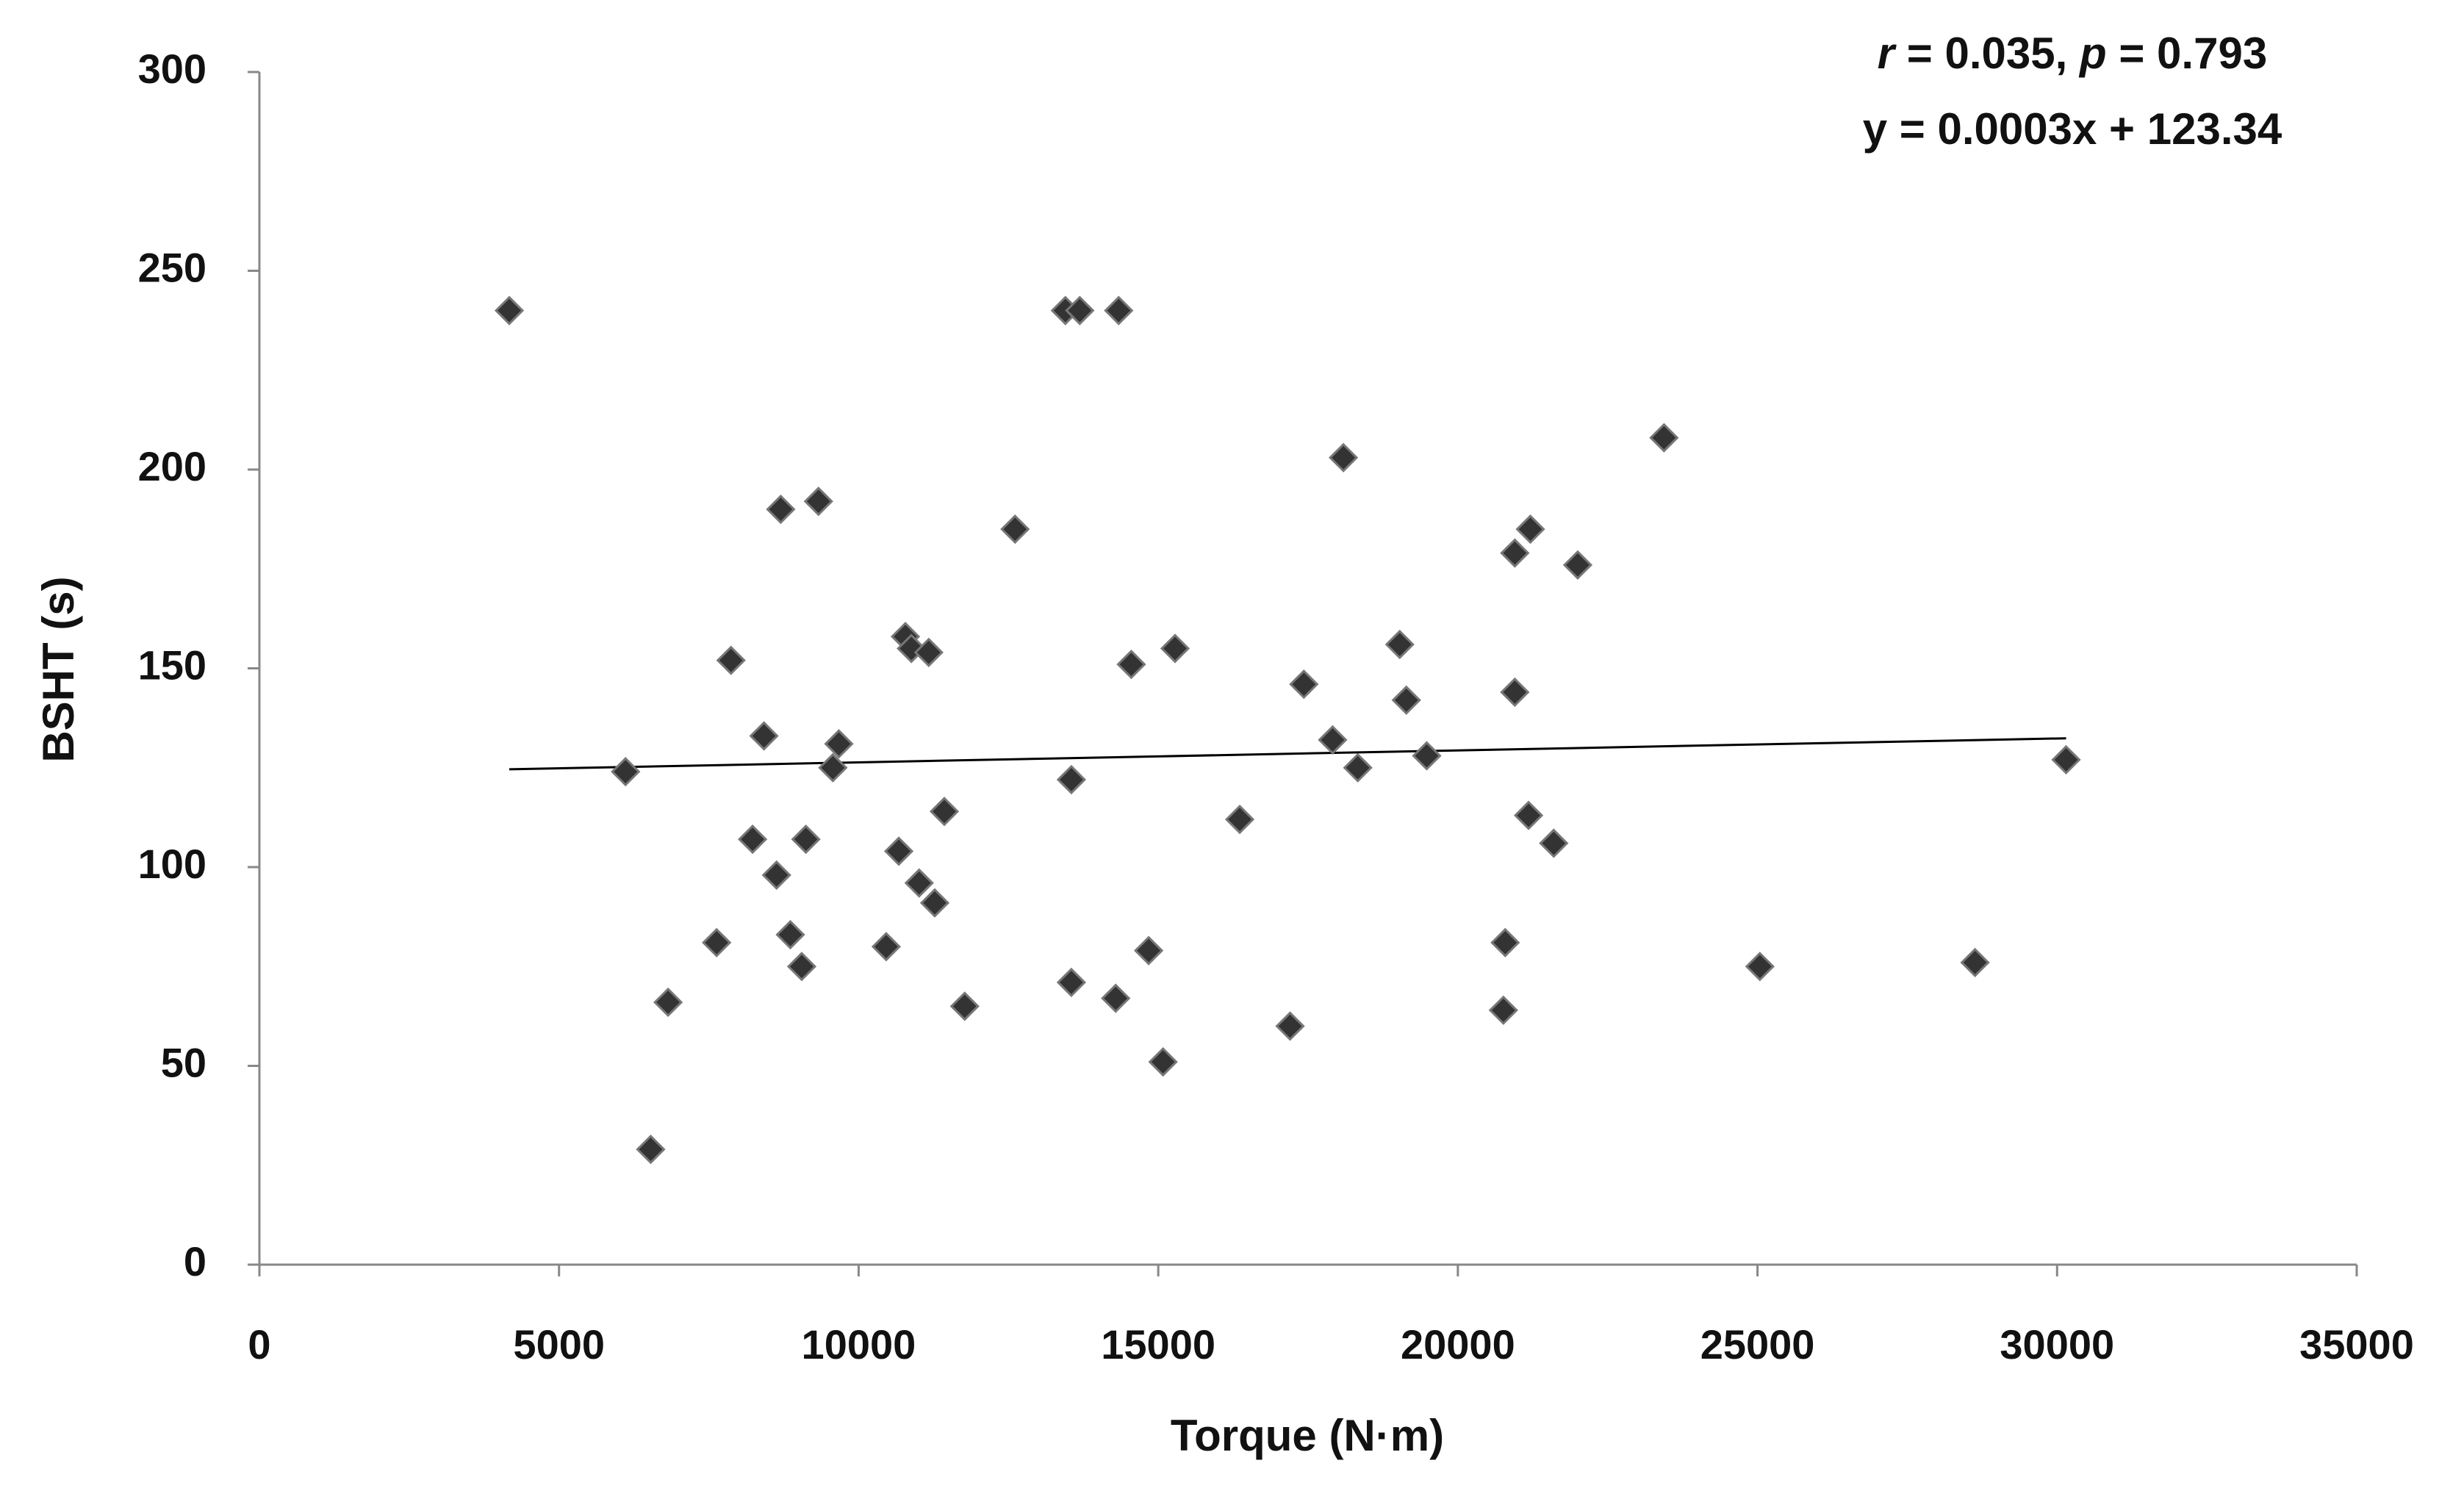 The height and width of the screenshot is (1502, 2464). What do you see at coordinates (2072, 129) in the screenshot?
I see `annotation: y = 0.0003x + 123.34` at bounding box center [2072, 129].